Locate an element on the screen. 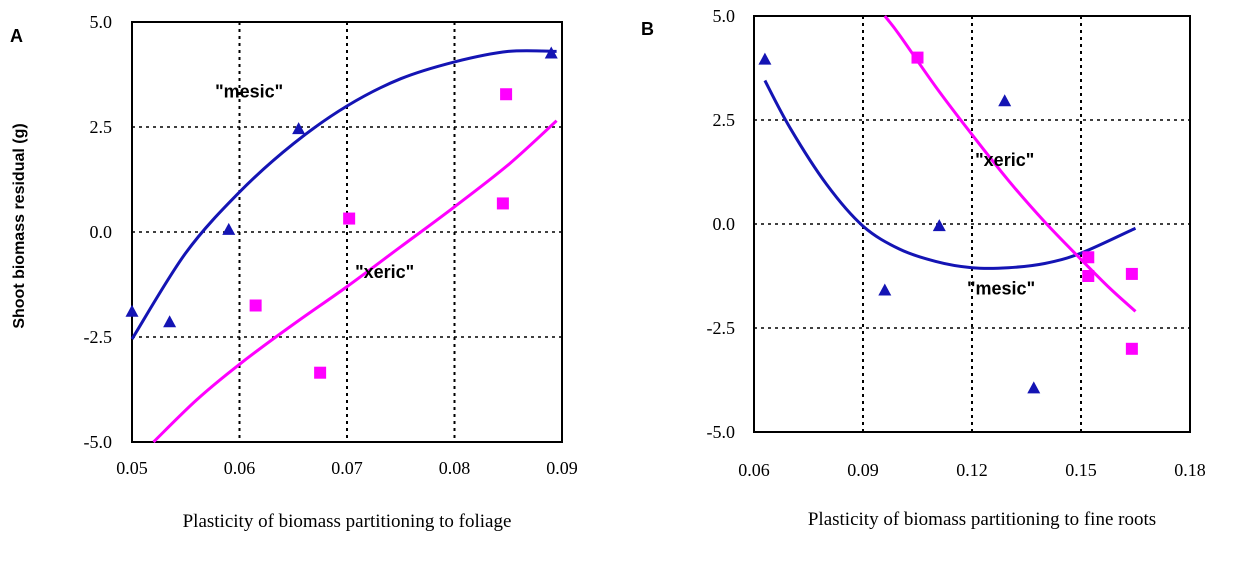 The width and height of the screenshot is (1234, 565). panel-a-x-tick-label: 0.08 is located at coordinates (455, 468).